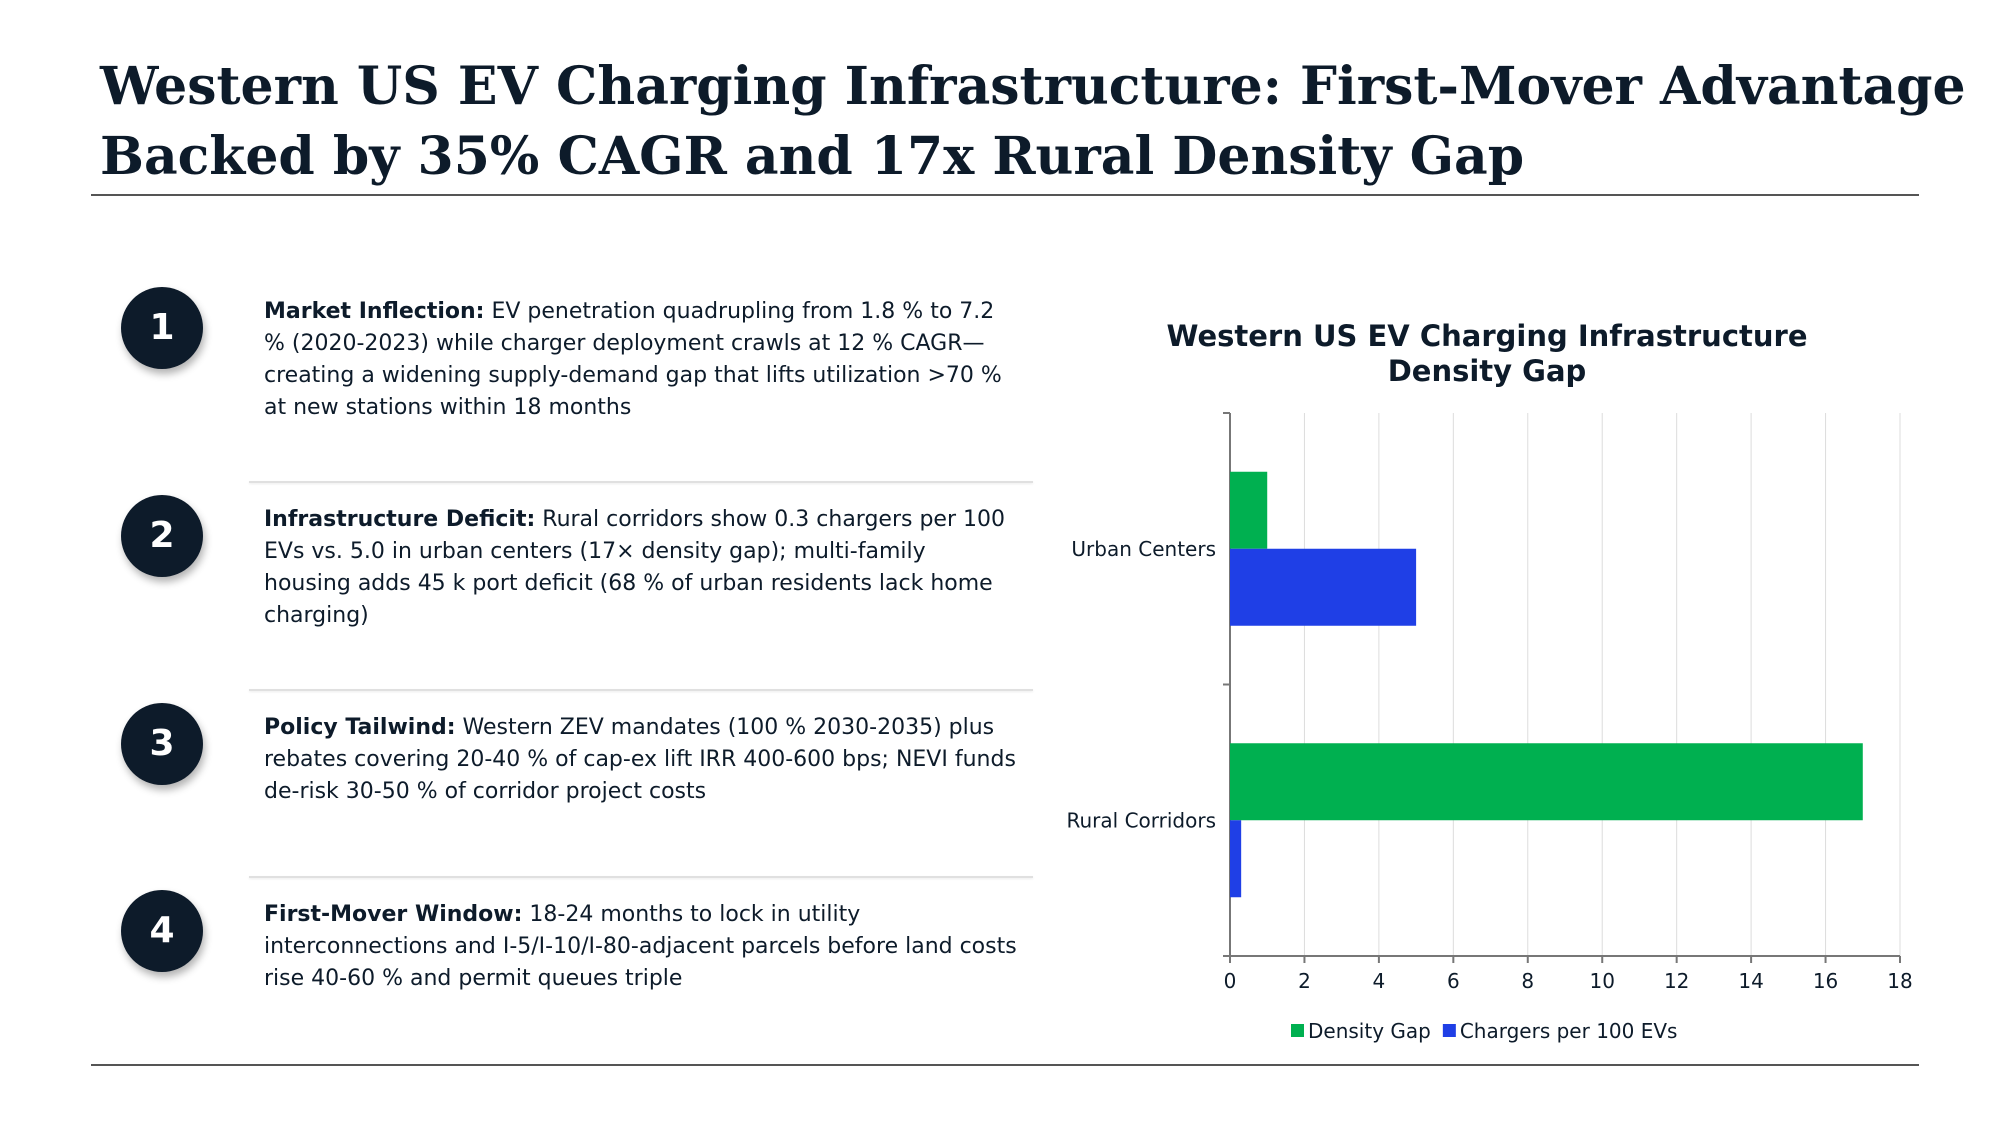  I want to click on category-label: Rural Corridors, so click(1142, 820).